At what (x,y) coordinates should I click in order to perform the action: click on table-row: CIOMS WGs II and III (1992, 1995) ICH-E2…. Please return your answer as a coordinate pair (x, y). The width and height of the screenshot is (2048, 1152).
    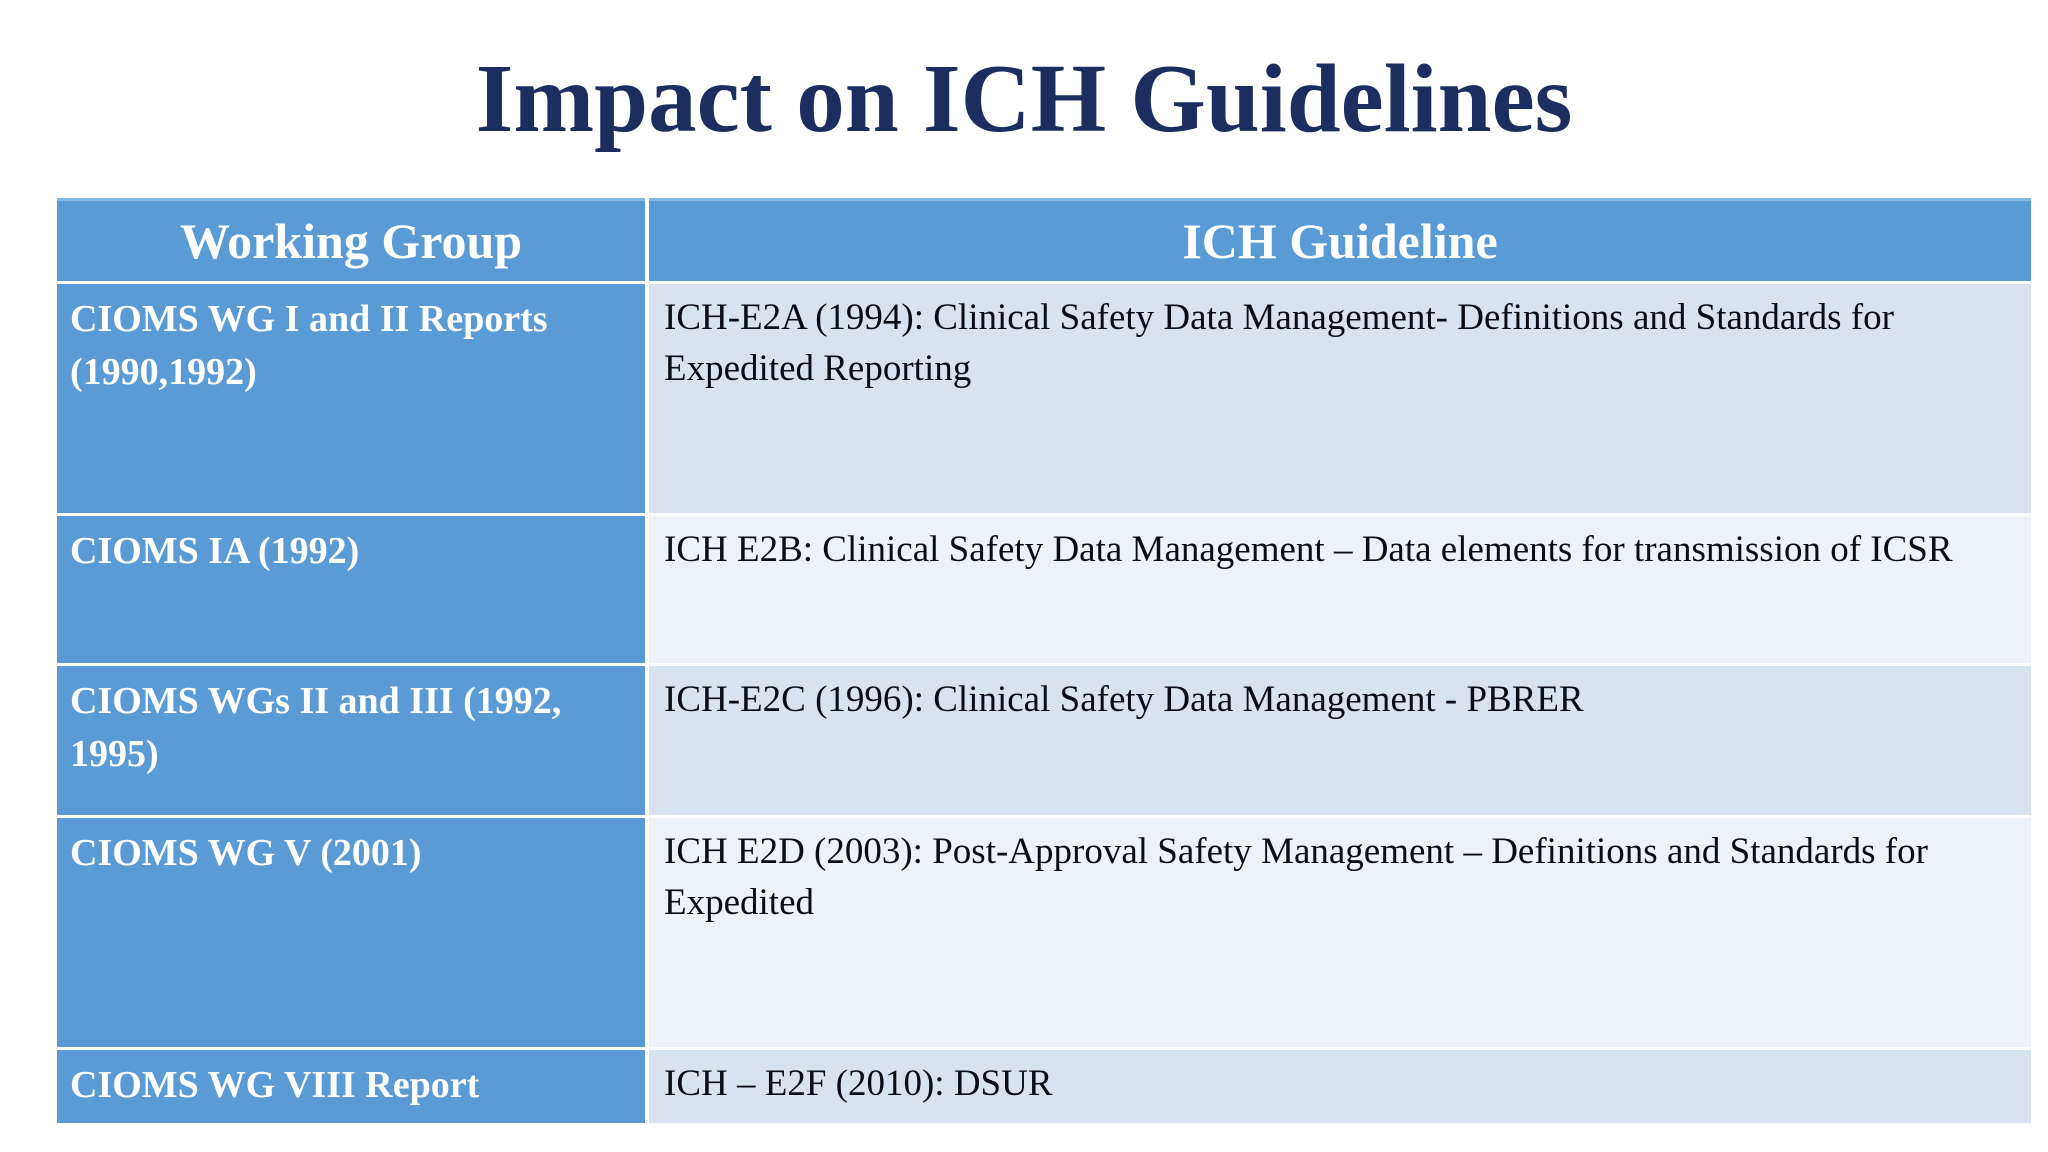
    Looking at the image, I should click on (1044, 740).